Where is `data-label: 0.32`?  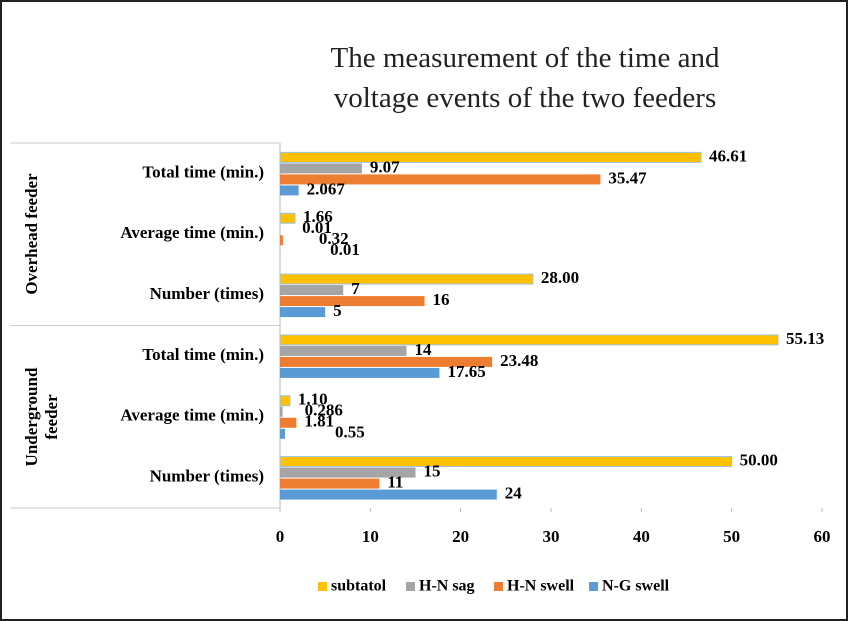
data-label: 0.32 is located at coordinates (334, 238).